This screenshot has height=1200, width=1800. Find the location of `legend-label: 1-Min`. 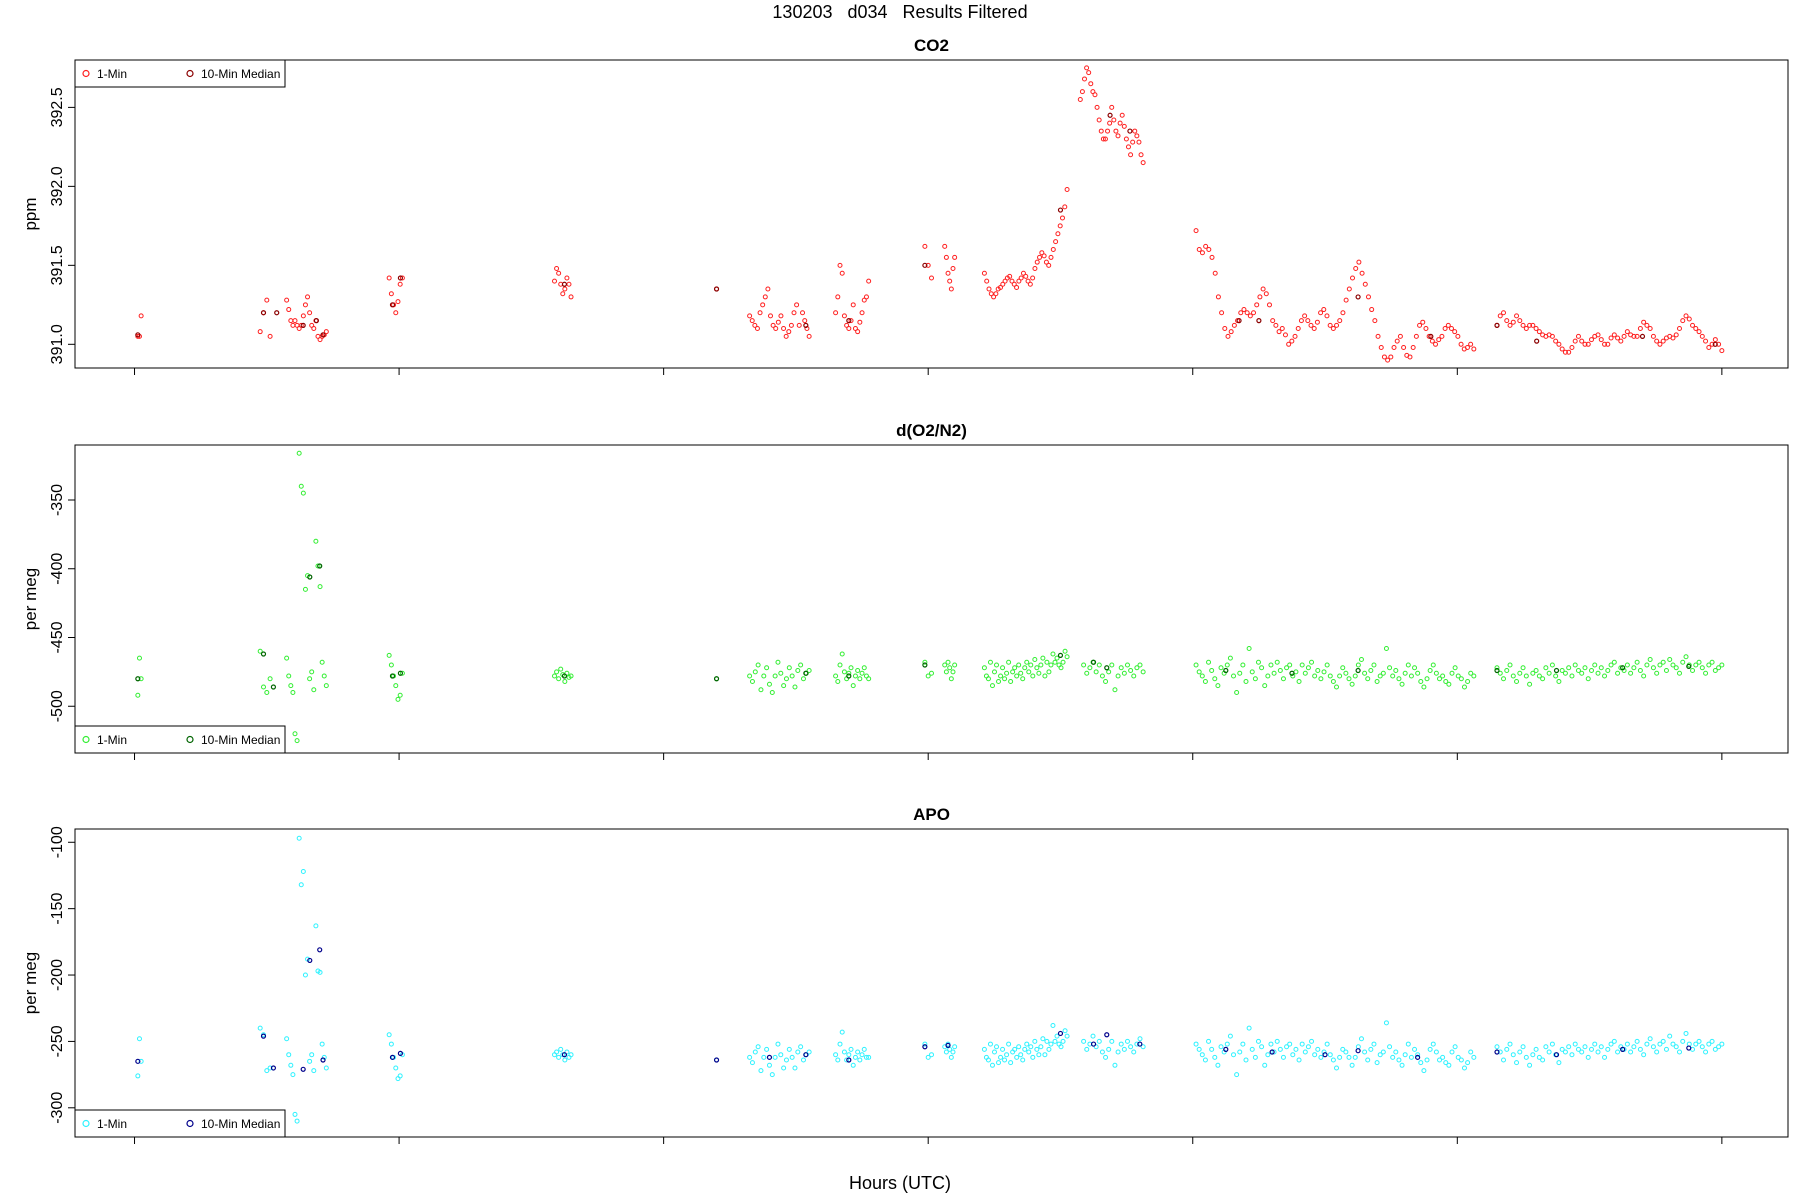

legend-label: 1-Min is located at coordinates (112, 740).